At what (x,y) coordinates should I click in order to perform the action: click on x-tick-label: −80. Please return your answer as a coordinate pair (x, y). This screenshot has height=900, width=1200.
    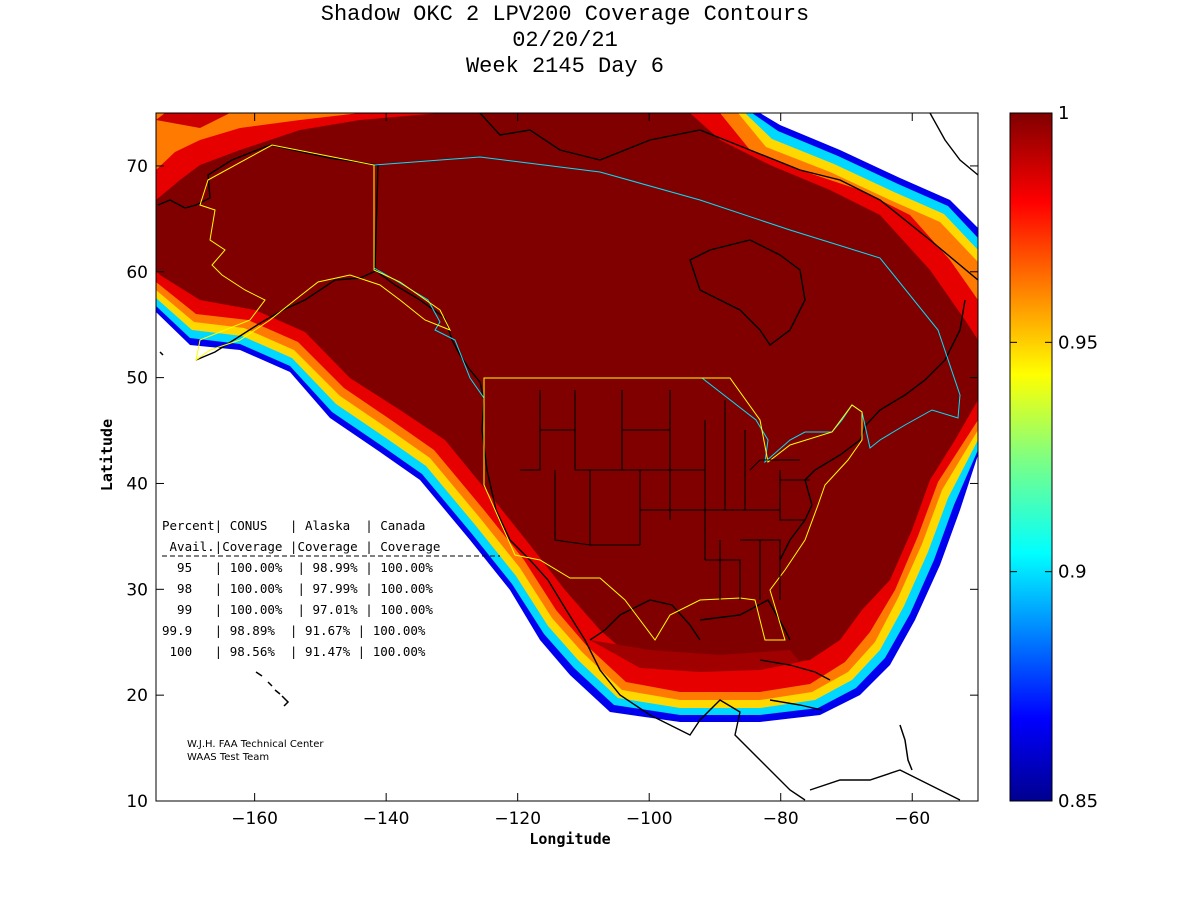
    Looking at the image, I should click on (781, 819).